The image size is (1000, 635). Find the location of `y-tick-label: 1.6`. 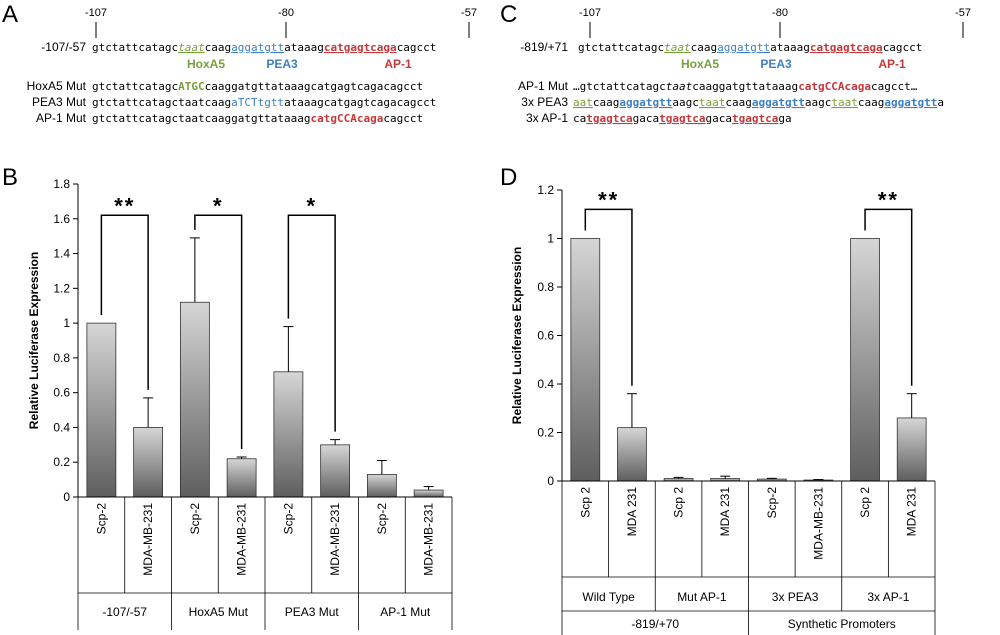

y-tick-label: 1.6 is located at coordinates (61, 219).